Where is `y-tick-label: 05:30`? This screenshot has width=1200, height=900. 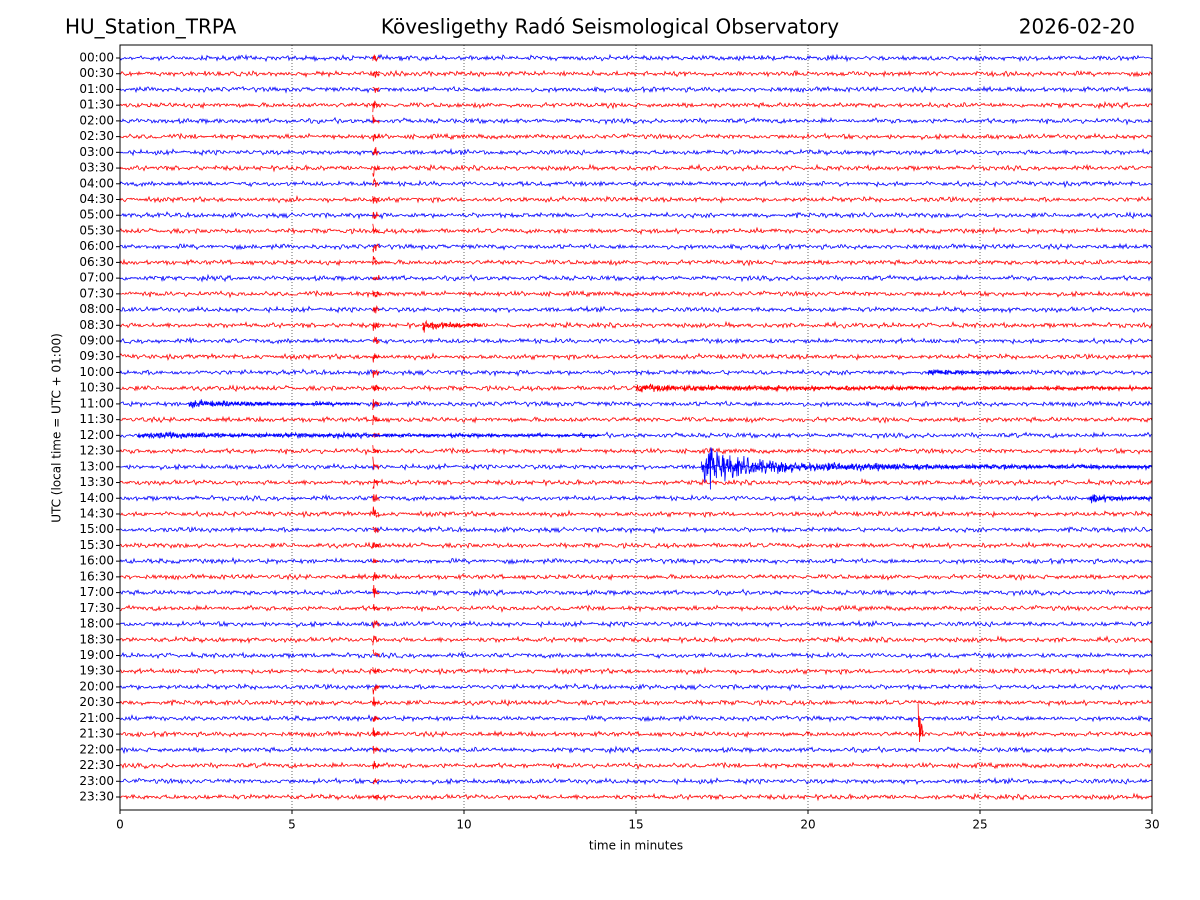 y-tick-label: 05:30 is located at coordinates (96, 230).